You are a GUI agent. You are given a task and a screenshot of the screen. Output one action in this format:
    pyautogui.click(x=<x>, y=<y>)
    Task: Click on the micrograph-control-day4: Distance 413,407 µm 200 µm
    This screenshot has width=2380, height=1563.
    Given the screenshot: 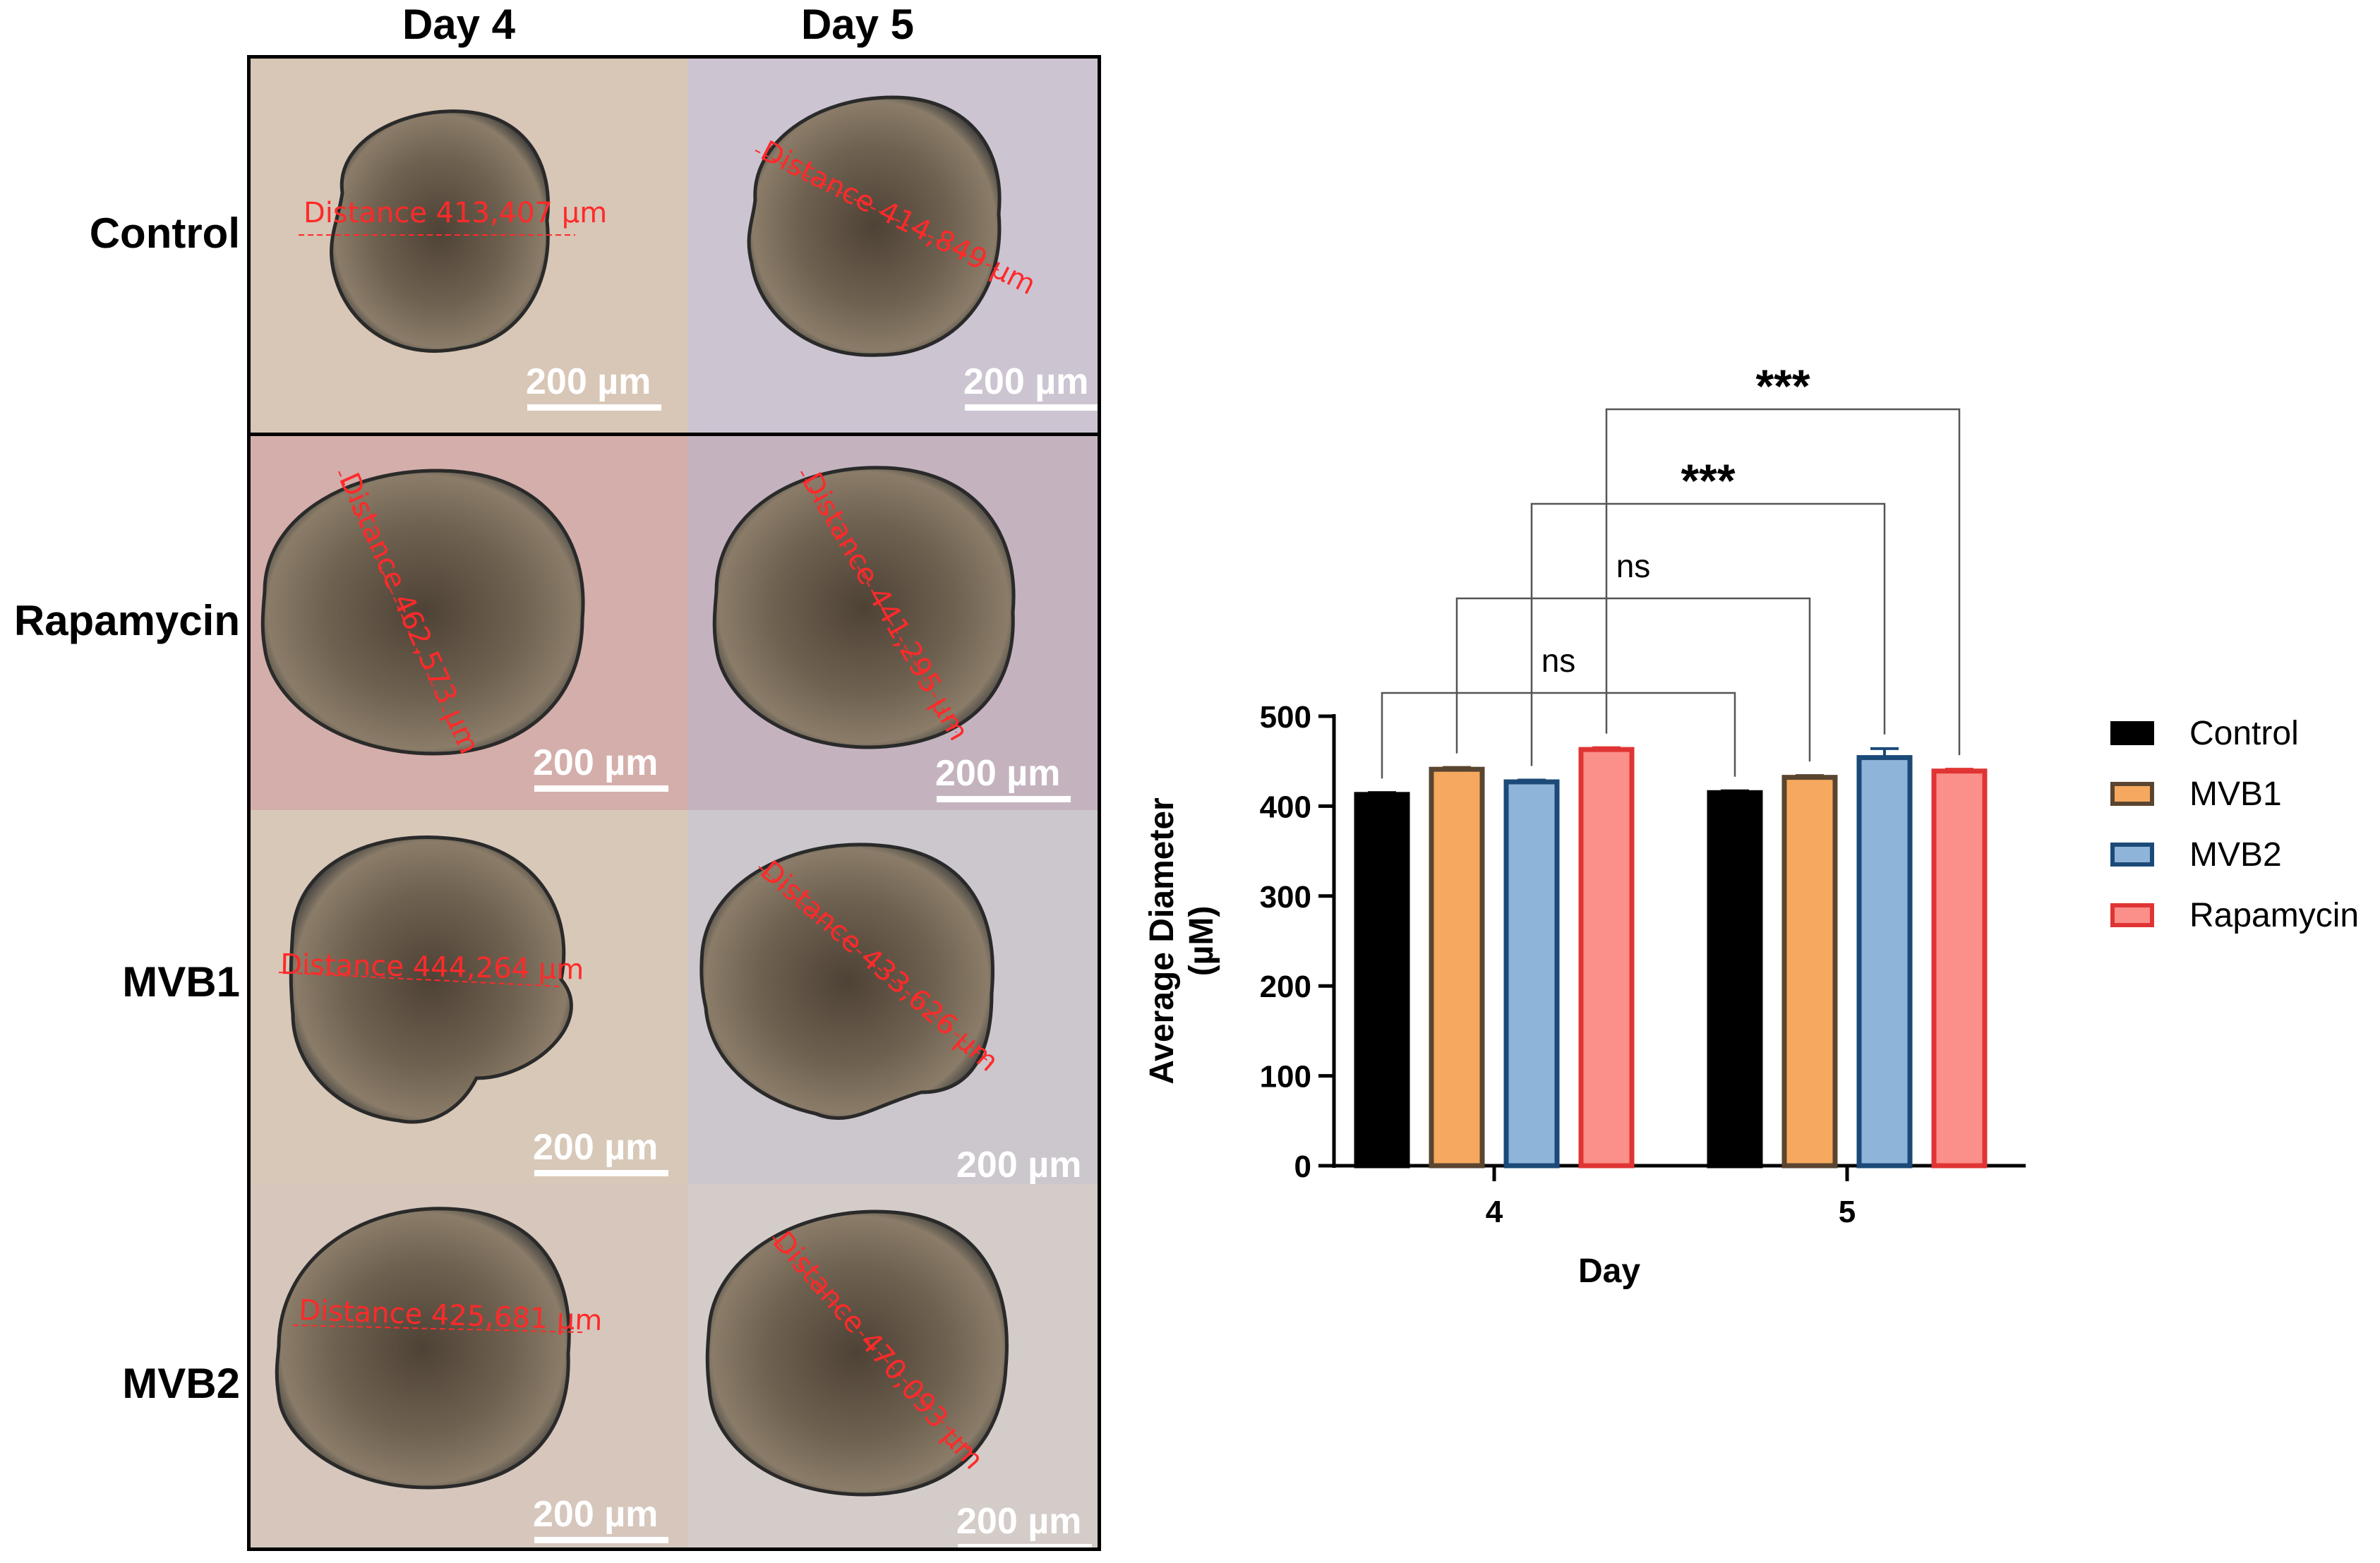 What is the action you would take?
    pyautogui.click(x=469, y=246)
    